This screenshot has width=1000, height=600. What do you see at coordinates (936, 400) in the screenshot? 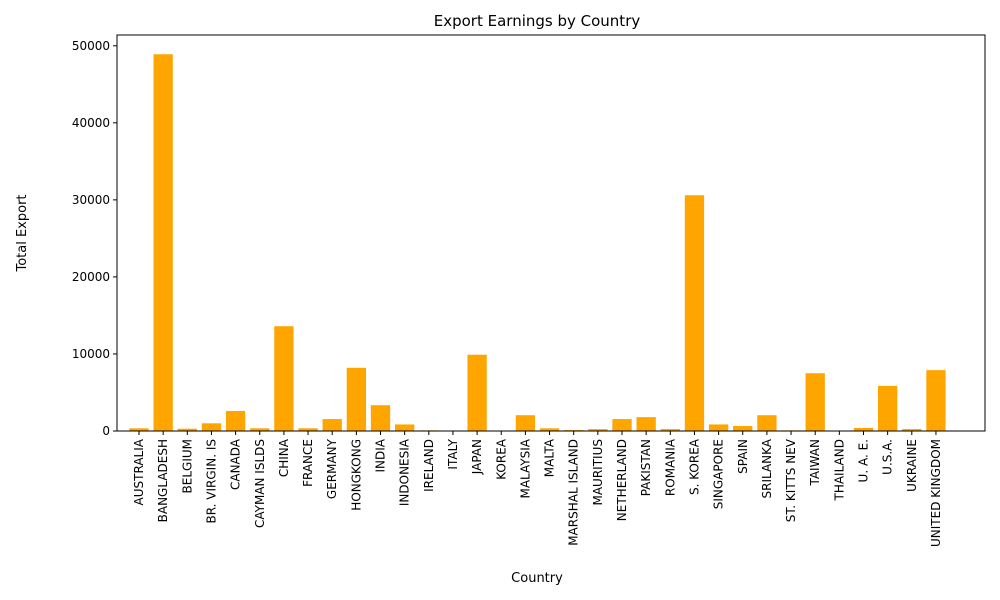
I see `bar-united-kingdom` at bounding box center [936, 400].